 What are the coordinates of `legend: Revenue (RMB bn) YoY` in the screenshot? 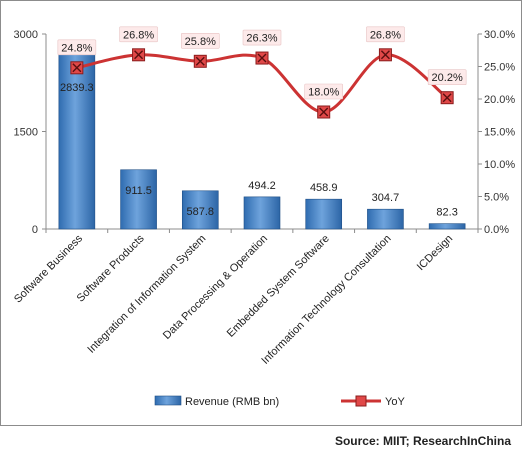 It's located at (279, 401).